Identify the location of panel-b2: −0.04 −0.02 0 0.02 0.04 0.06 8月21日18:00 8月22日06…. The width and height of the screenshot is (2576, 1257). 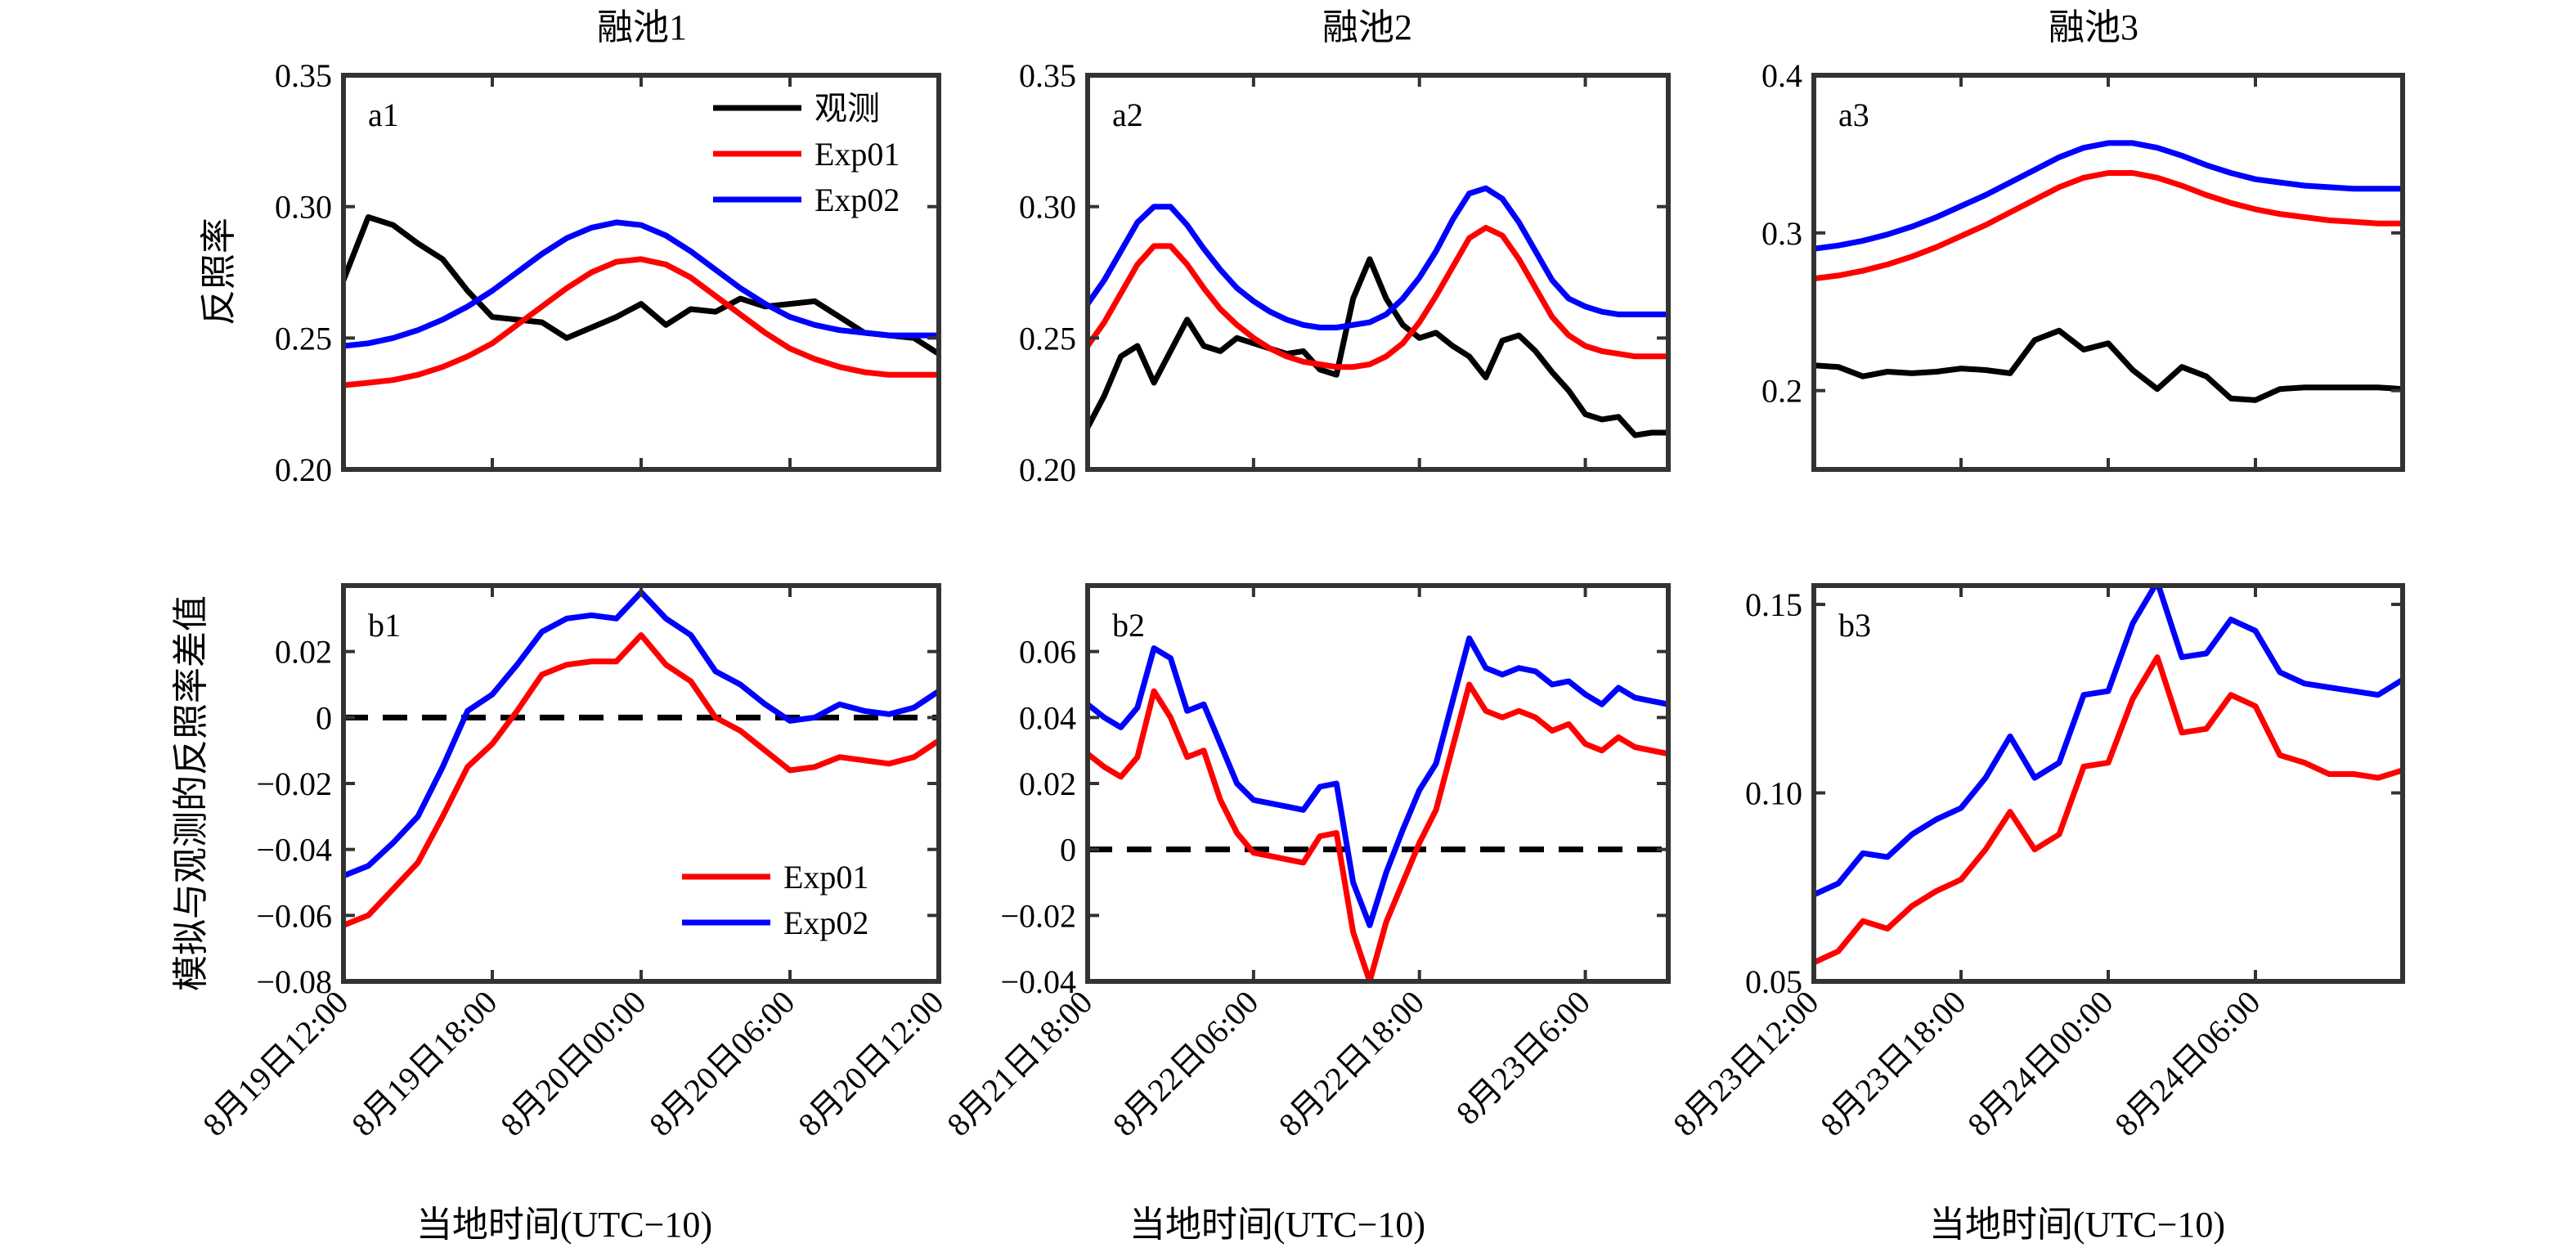
(1305, 863).